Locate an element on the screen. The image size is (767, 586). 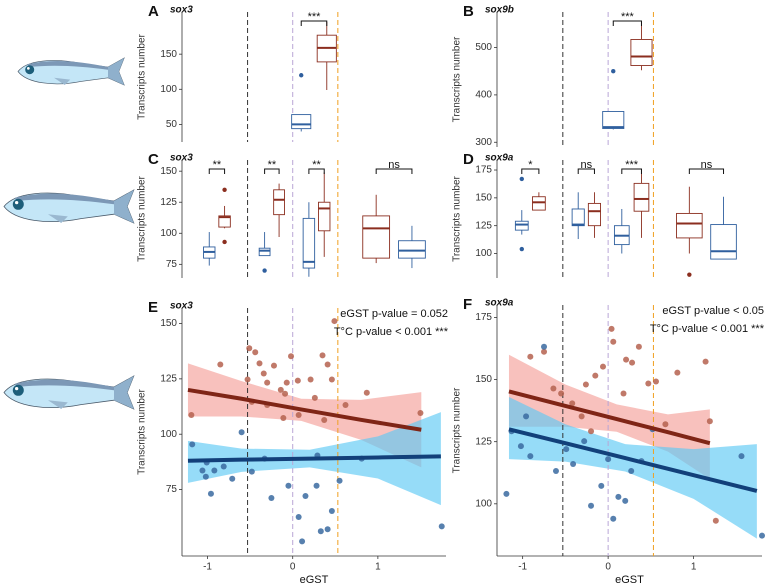
x-tick-label: 0 is located at coordinates (293, 567).